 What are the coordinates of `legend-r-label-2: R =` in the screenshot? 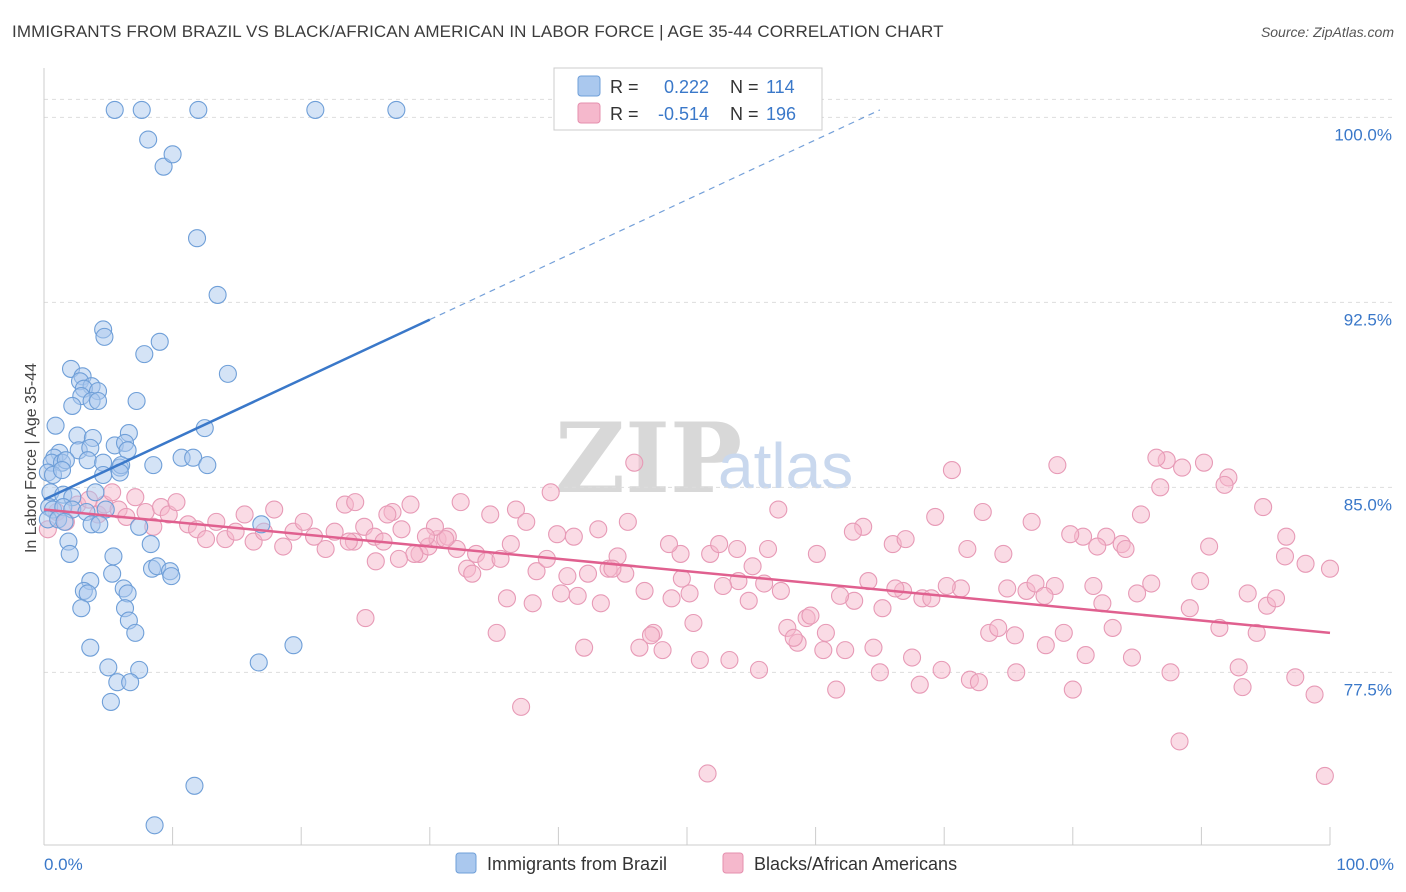 It's located at (624, 114).